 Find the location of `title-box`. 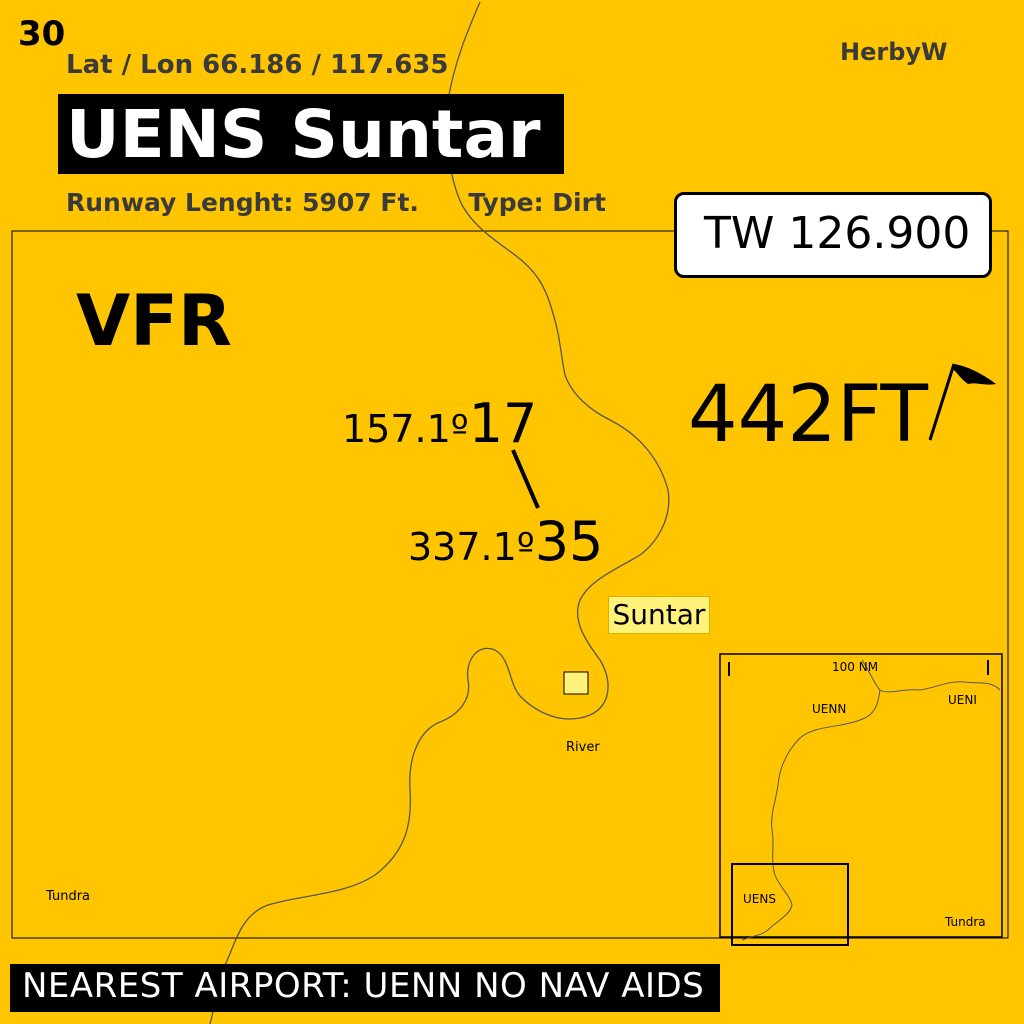

title-box is located at coordinates (311, 134).